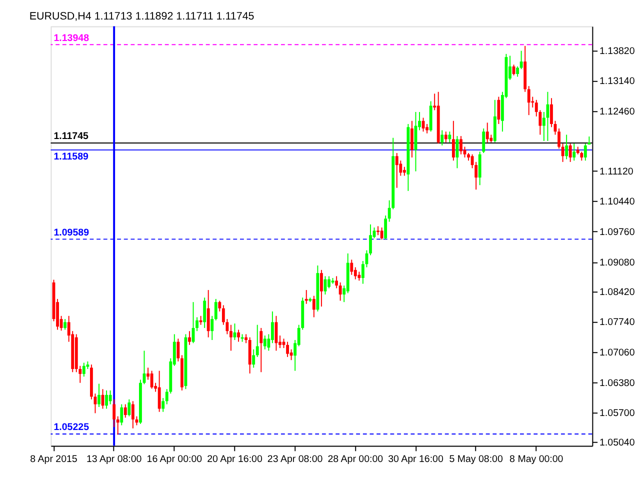  I want to click on y-tick-label: 1.05040, so click(618, 443).